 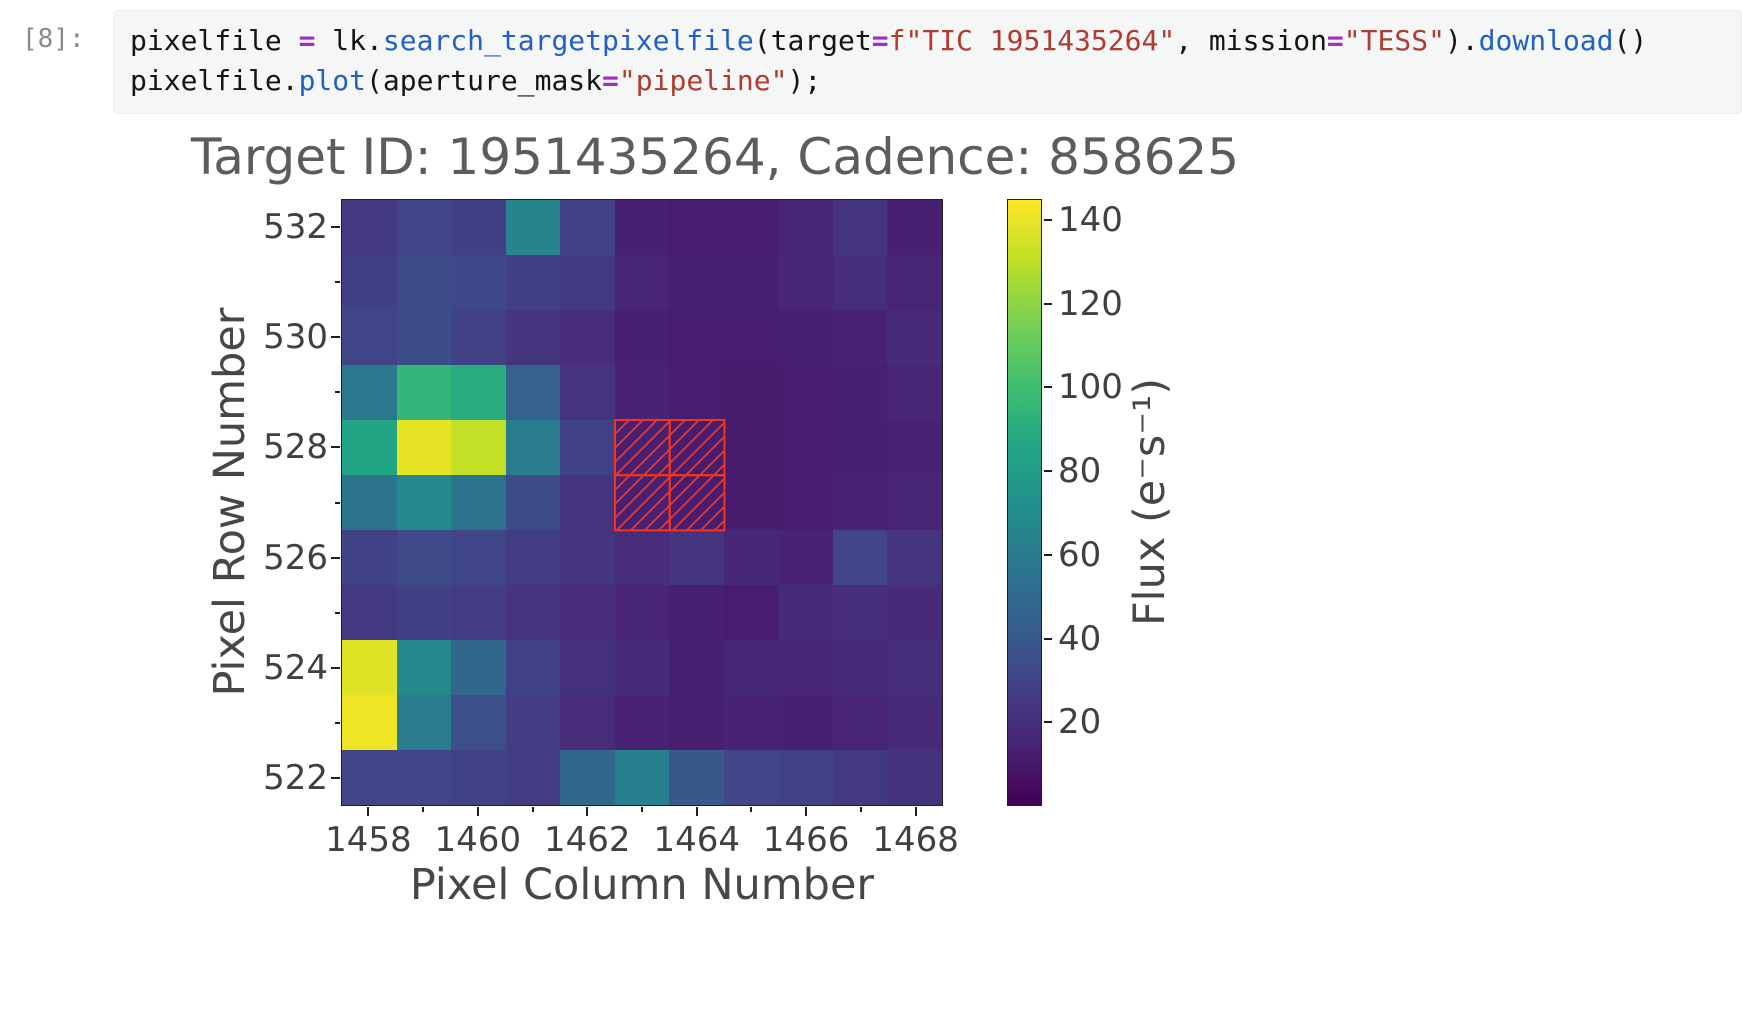 What do you see at coordinates (1546, 40) in the screenshot?
I see `code-token: download` at bounding box center [1546, 40].